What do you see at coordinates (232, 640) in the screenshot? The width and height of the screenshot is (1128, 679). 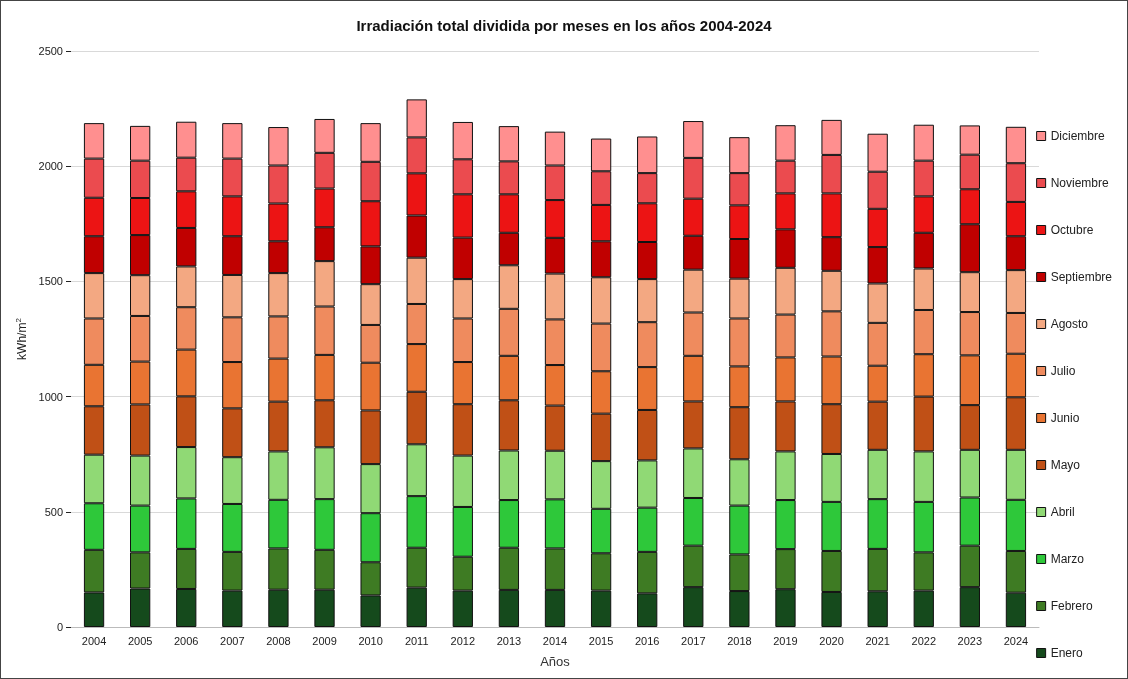 I see `x-tick-label: 2007` at bounding box center [232, 640].